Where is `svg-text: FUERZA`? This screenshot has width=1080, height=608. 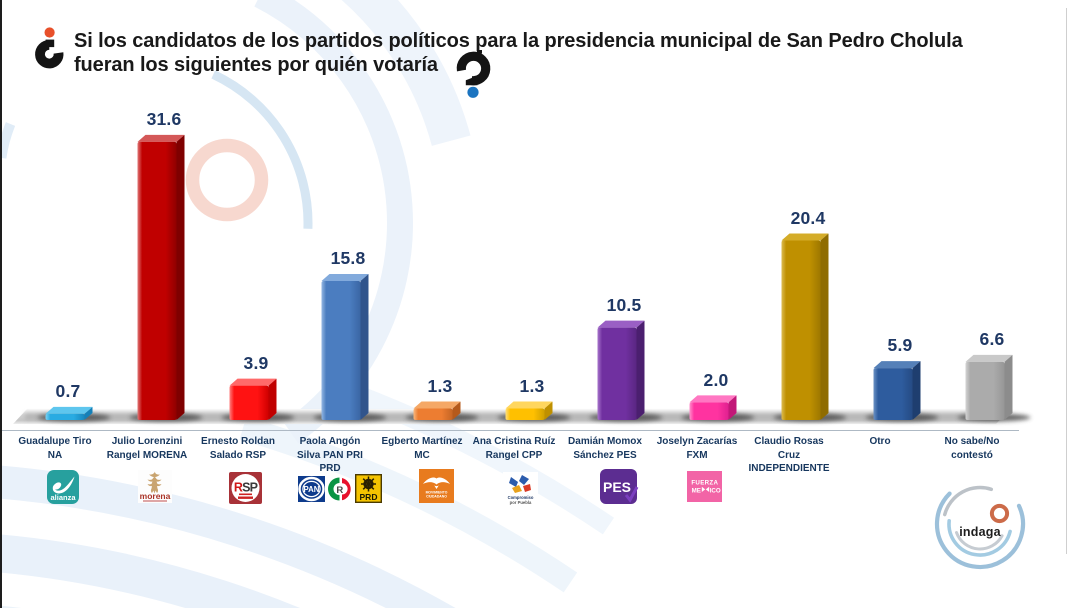 svg-text: FUERZA is located at coordinates (704, 483).